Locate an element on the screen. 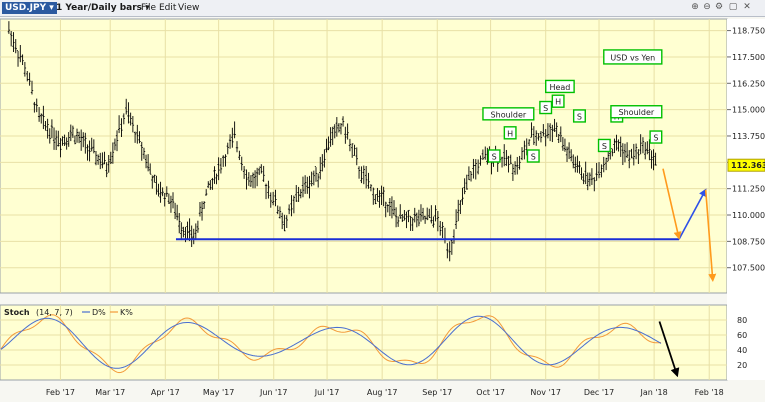 This screenshot has width=765, height=402. stoch-k-line is located at coordinates (331, 344).